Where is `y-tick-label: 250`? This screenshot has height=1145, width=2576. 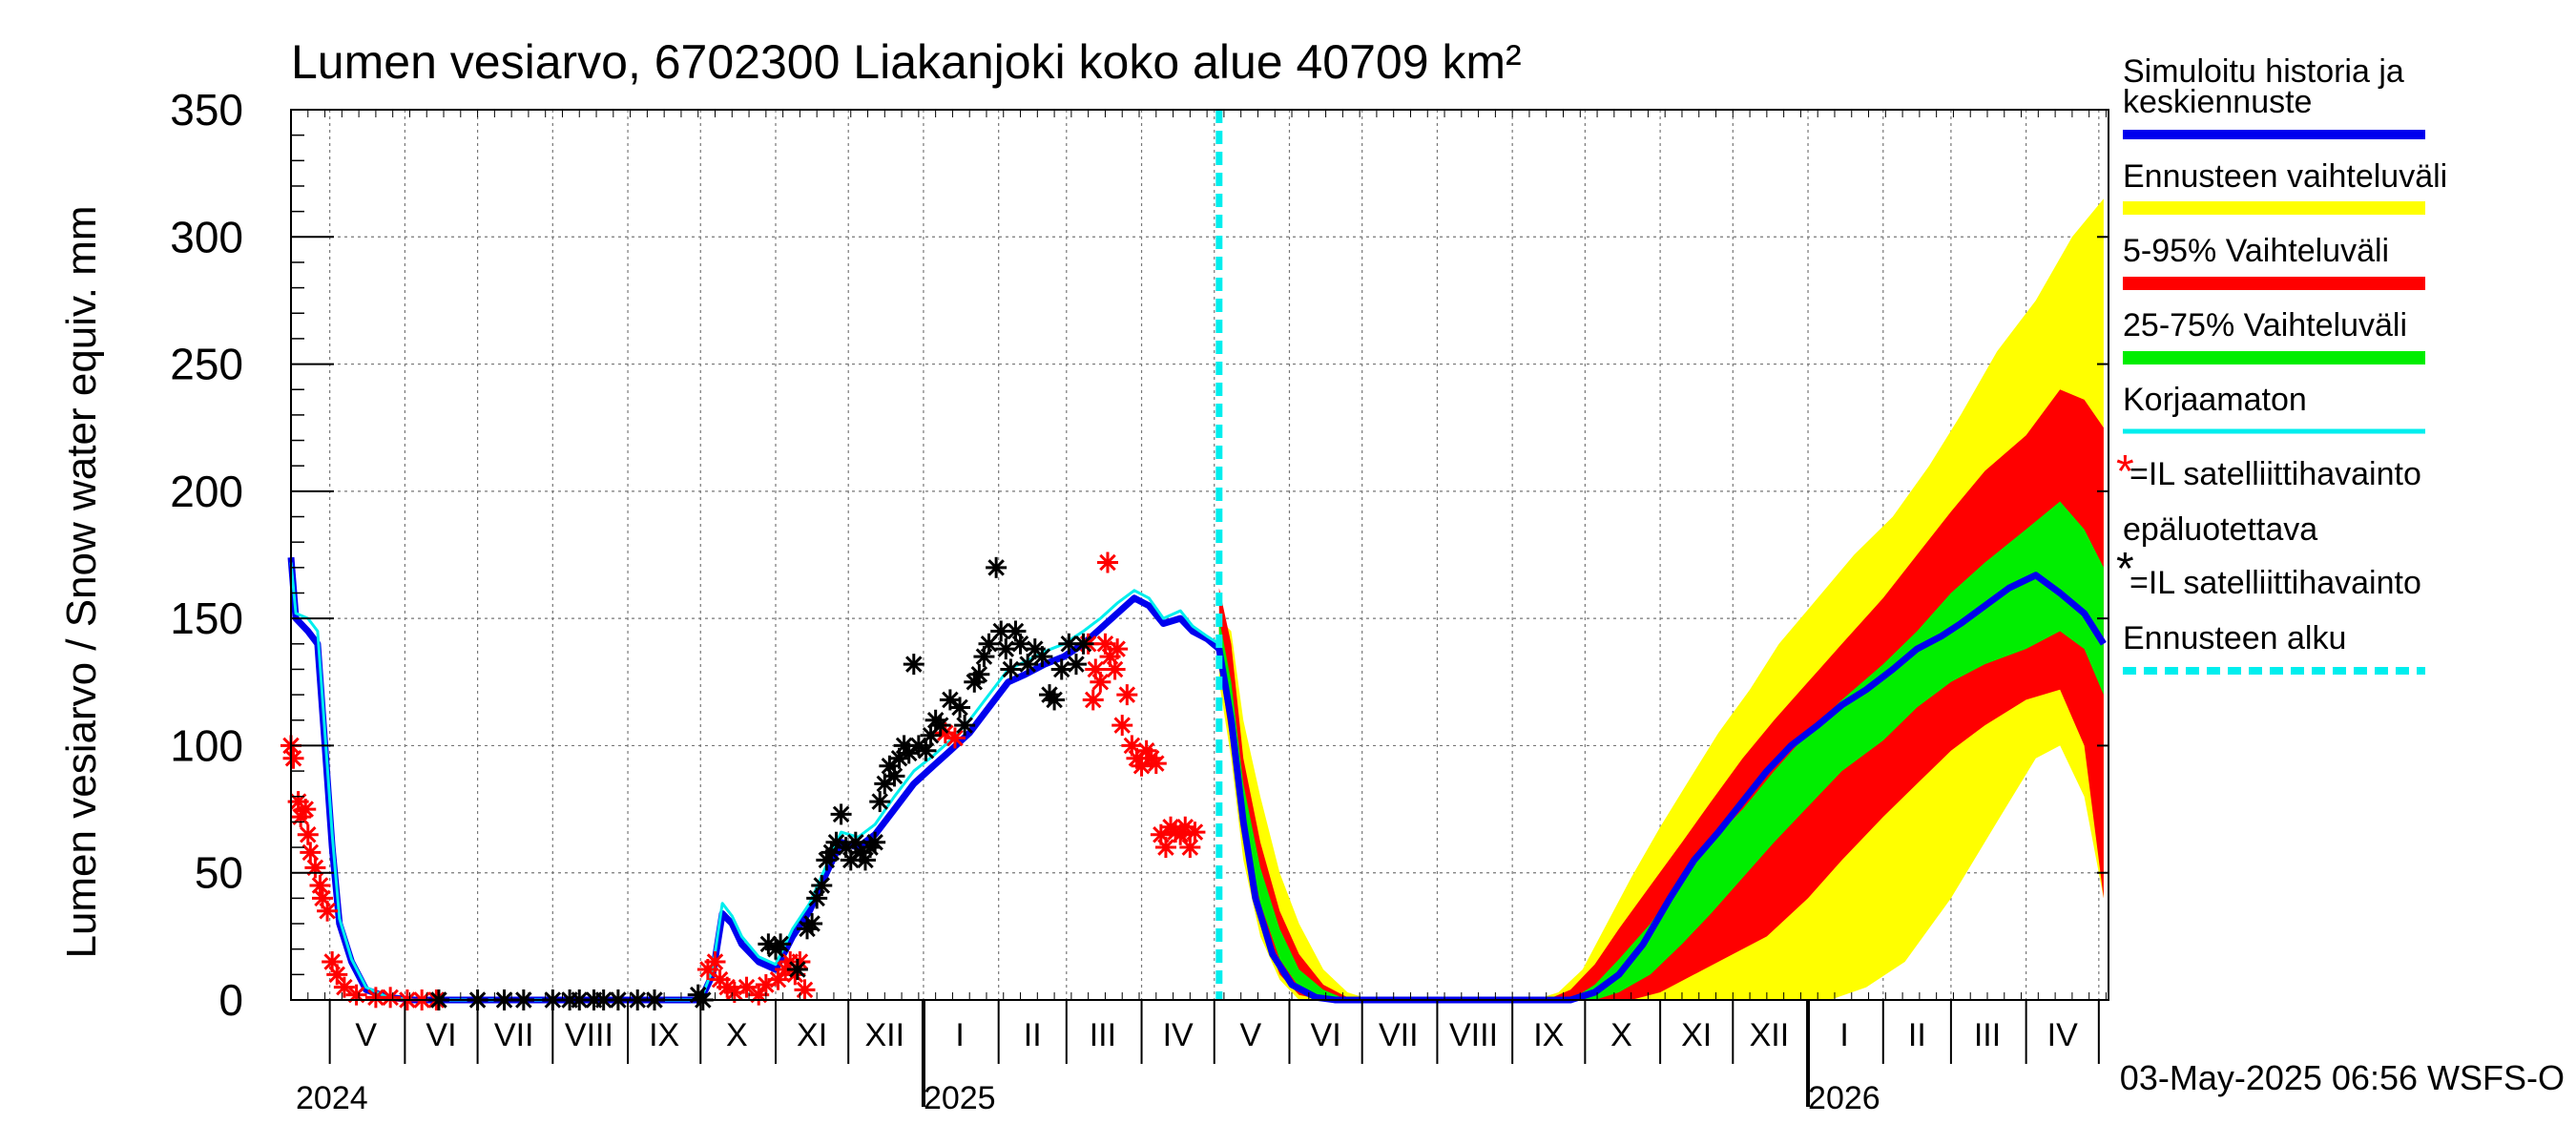 y-tick-label: 250 is located at coordinates (206, 364).